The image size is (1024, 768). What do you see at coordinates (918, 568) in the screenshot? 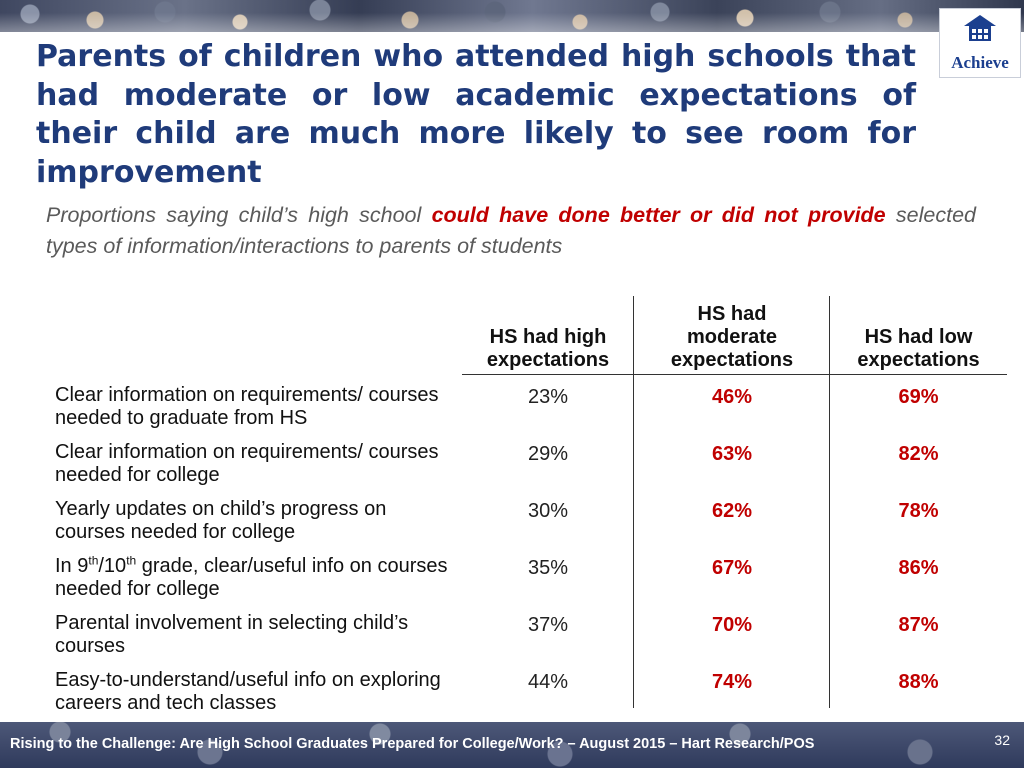
I see `cell-low: 86%` at bounding box center [918, 568].